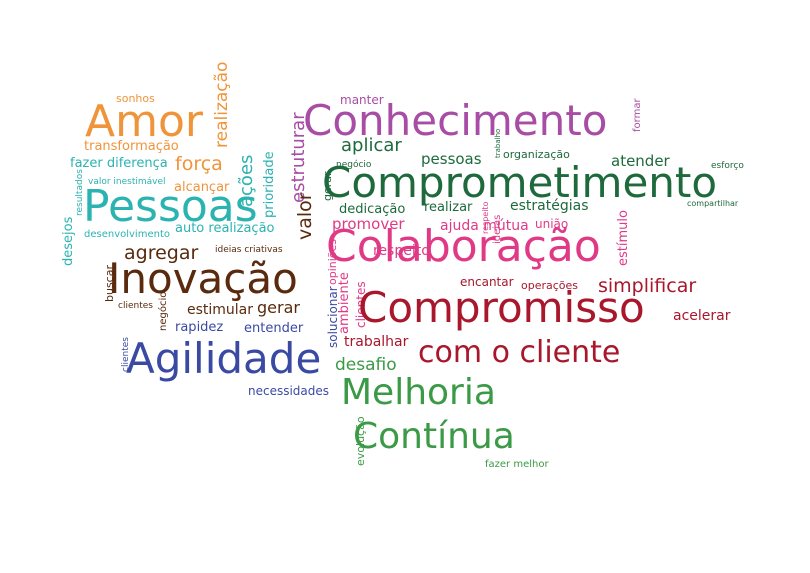 Image resolution: width=810 pixels, height=573 pixels. Describe the element at coordinates (550, 285) in the screenshot. I see `word-operacoes: operações` at that location.